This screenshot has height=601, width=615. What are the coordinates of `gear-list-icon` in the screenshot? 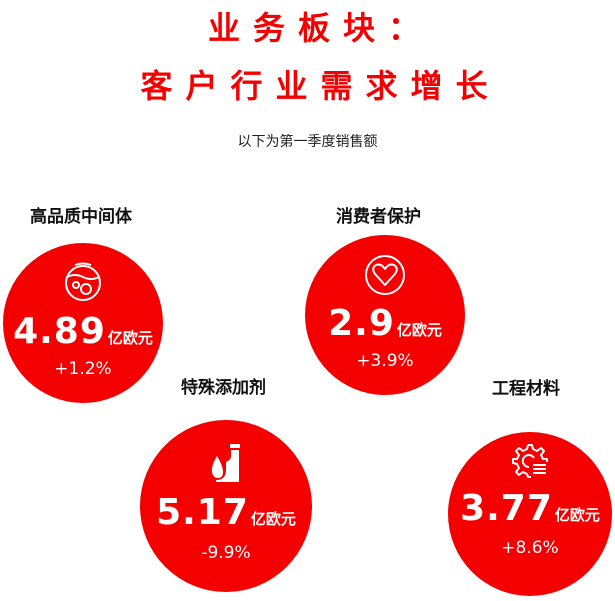 It's located at (530, 461).